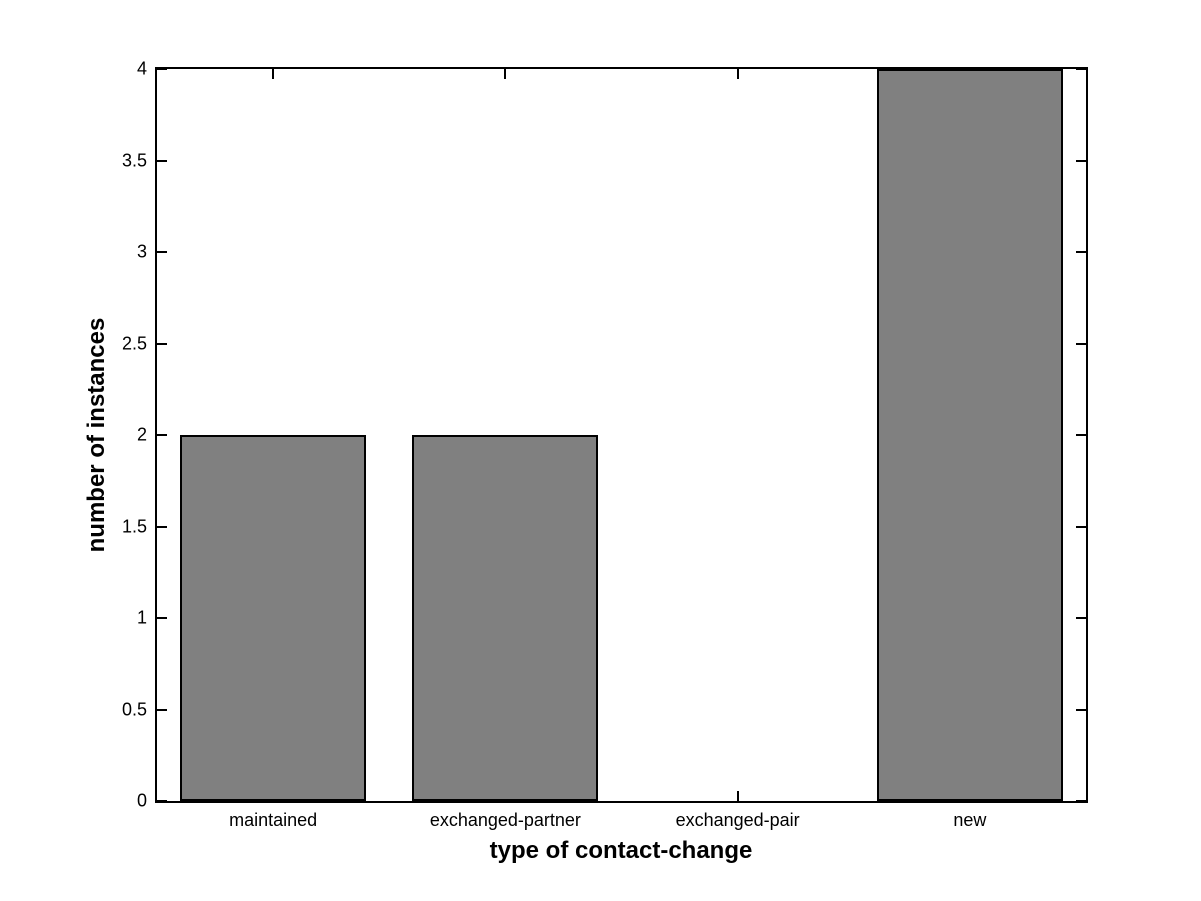  Describe the element at coordinates (505, 618) in the screenshot. I see `bar-exchanged-partner` at that location.